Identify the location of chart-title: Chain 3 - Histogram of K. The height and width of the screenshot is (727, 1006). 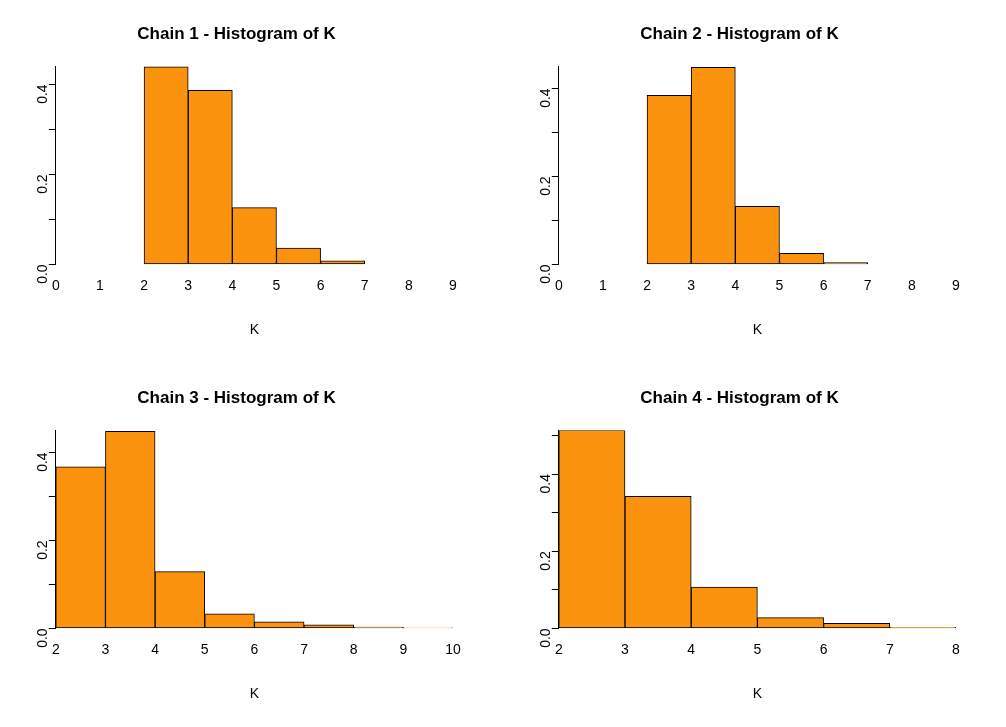
(237, 397).